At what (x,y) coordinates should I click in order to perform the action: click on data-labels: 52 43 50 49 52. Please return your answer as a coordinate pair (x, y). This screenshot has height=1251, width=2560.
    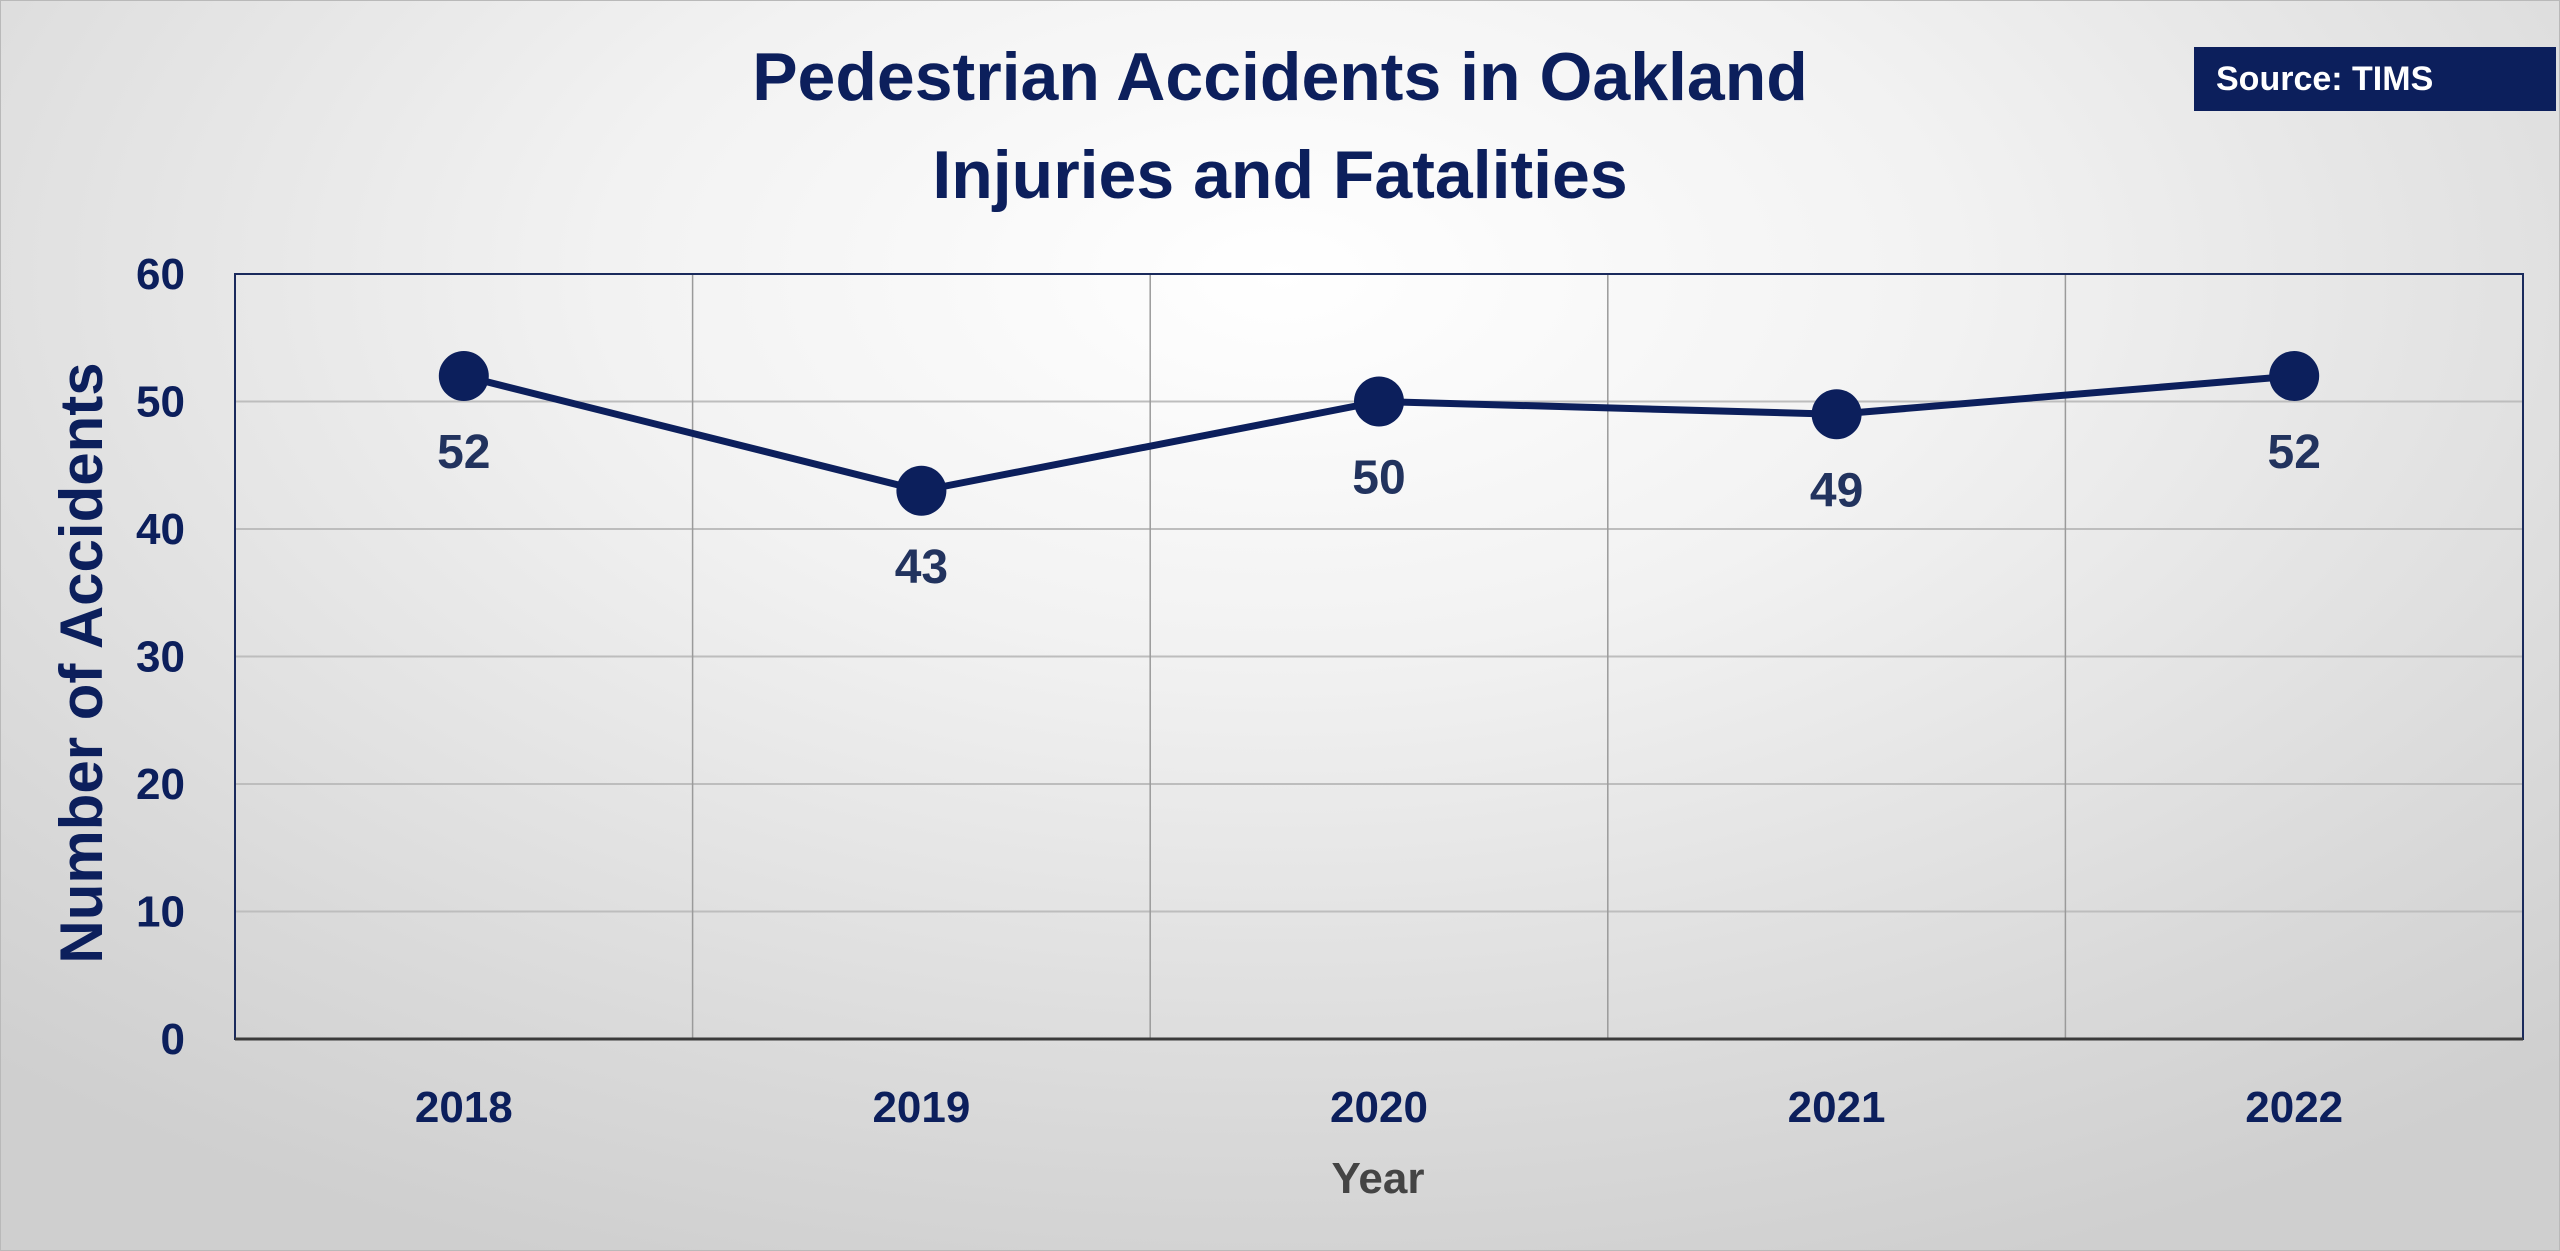
    Looking at the image, I should click on (1379, 510).